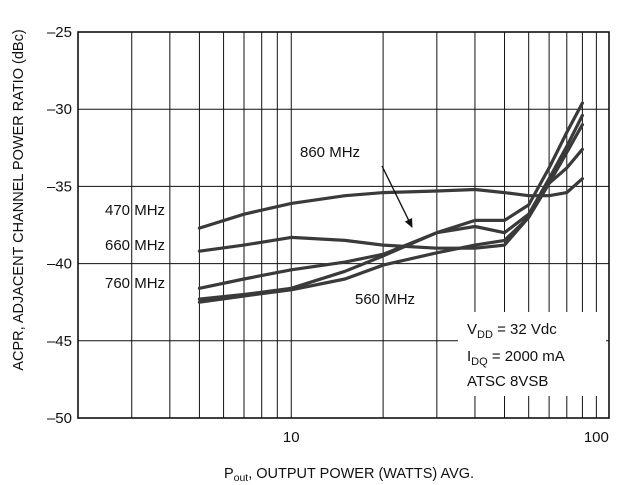  I want to click on label-860-mhz: 860 MHz, so click(330, 152).